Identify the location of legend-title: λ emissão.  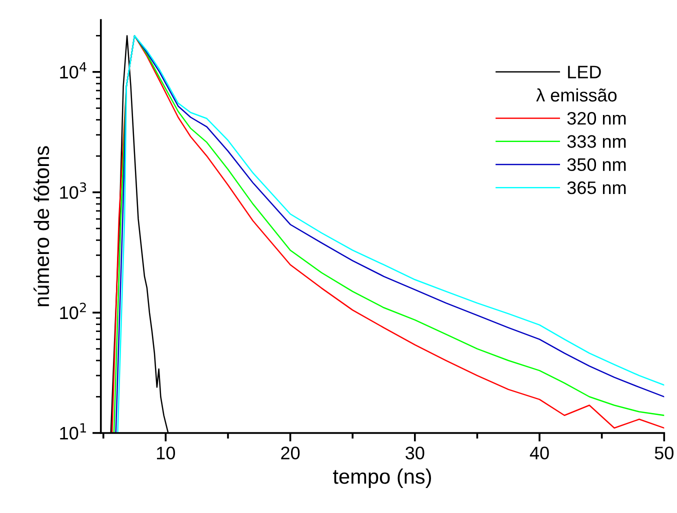
(576, 95).